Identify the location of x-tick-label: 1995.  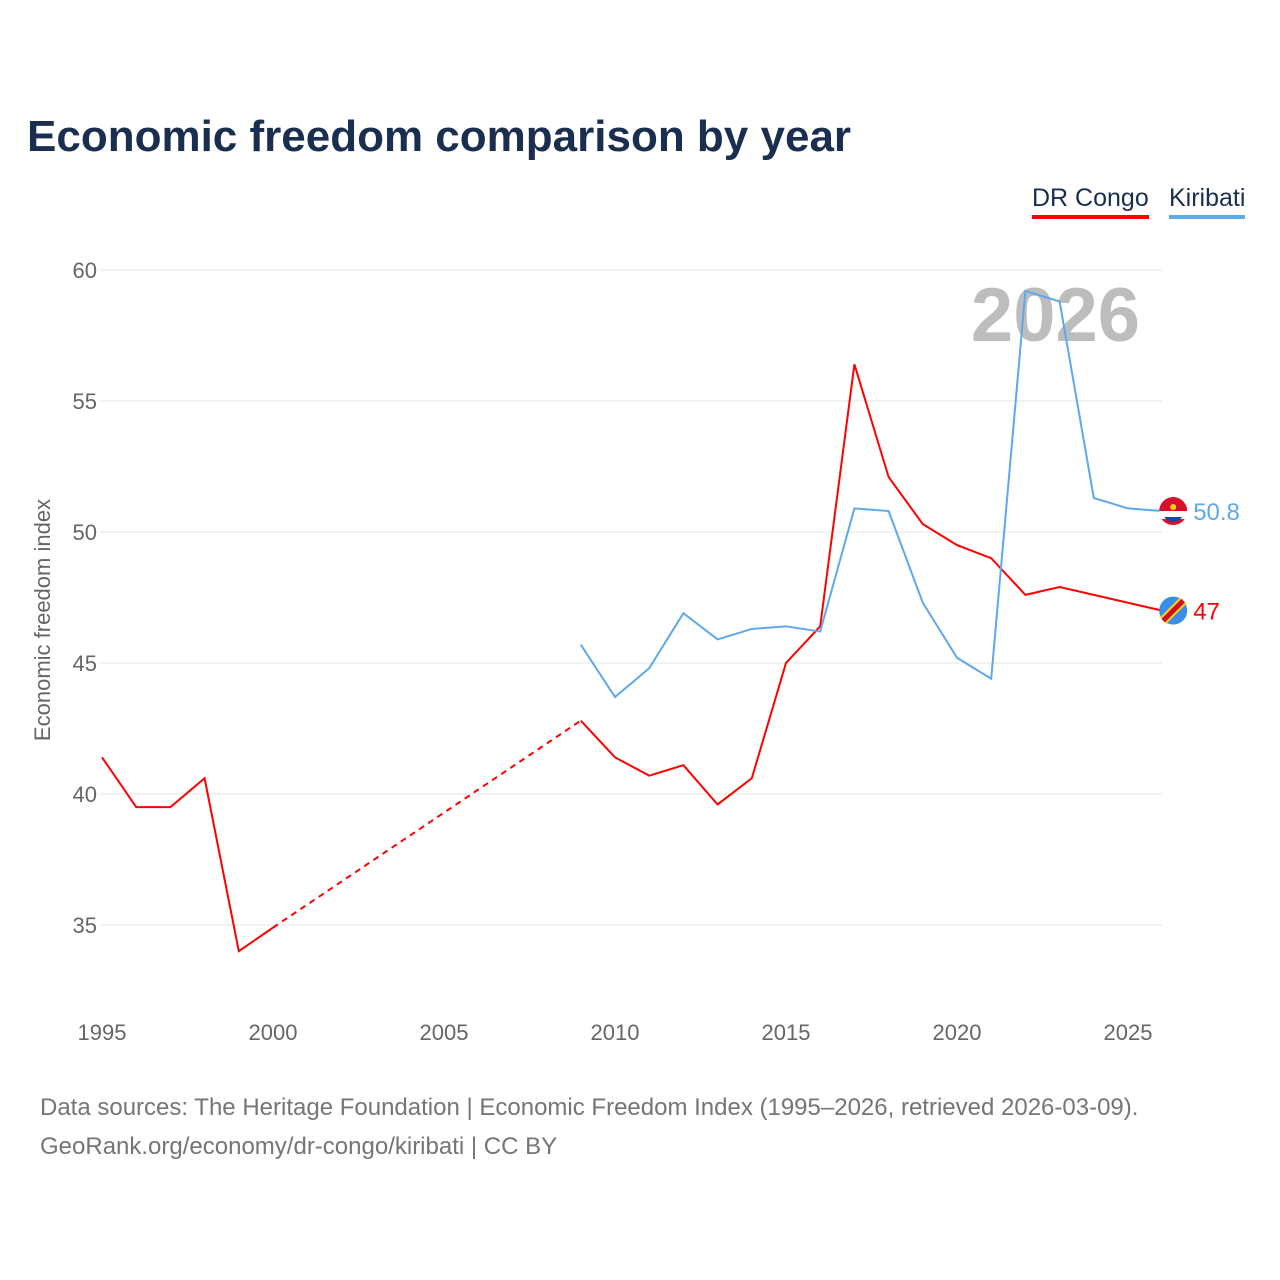
(102, 1032).